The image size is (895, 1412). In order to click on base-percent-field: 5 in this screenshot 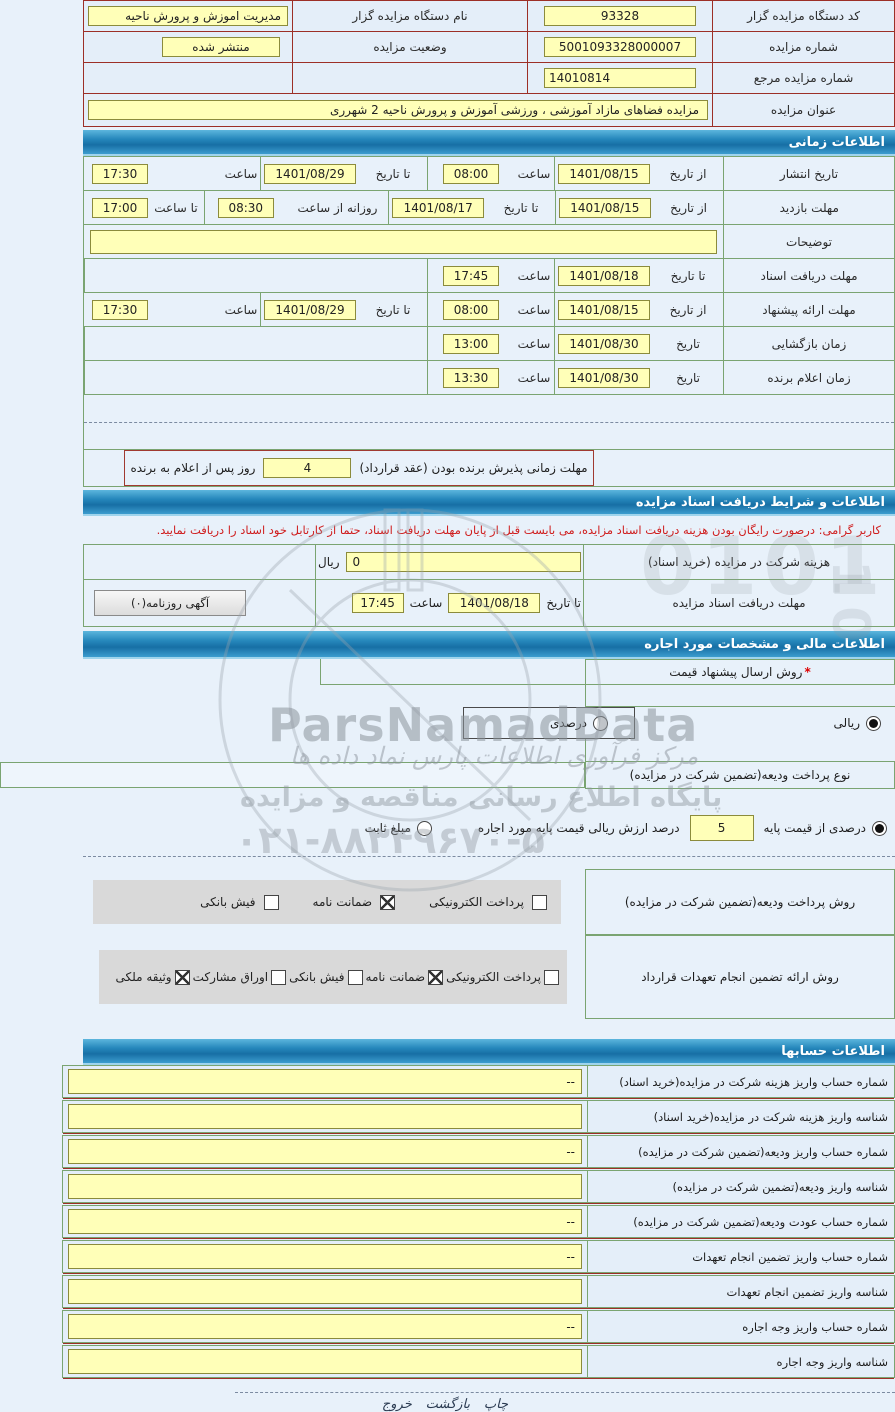, I will do `click(721, 828)`.